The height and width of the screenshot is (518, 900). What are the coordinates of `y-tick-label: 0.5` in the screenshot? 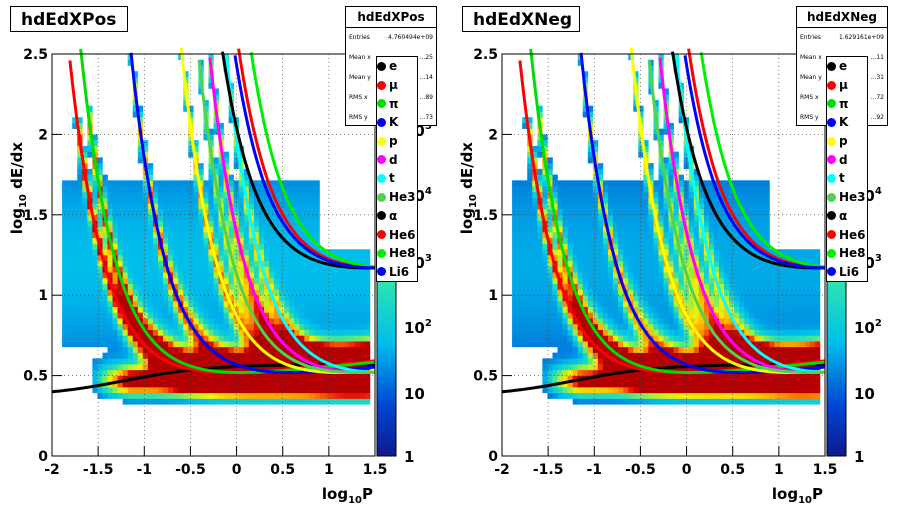 It's located at (485, 377).